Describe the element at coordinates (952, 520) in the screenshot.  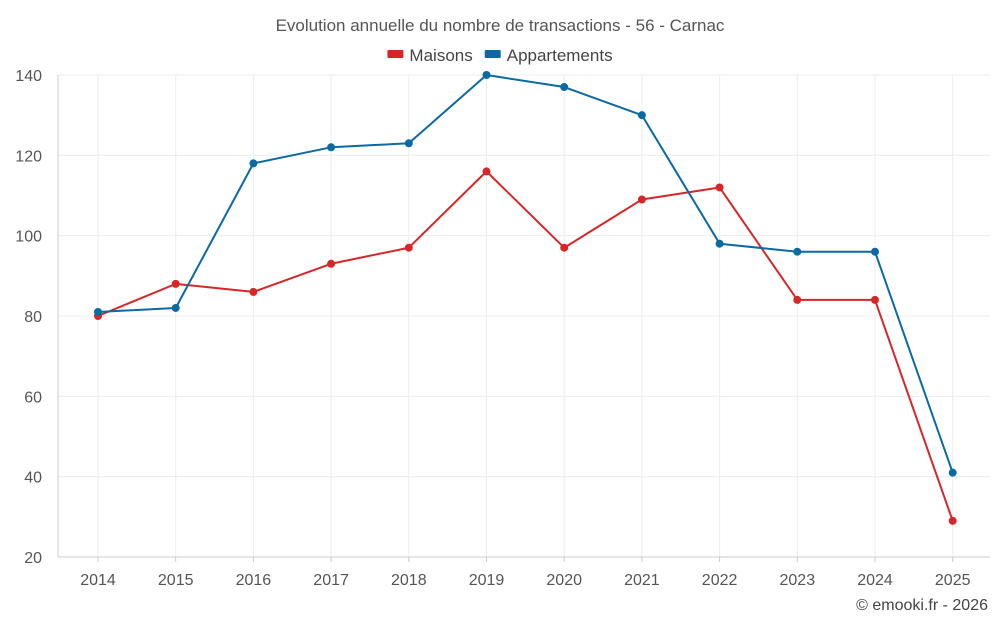
I see `point-maisons-2025` at that location.